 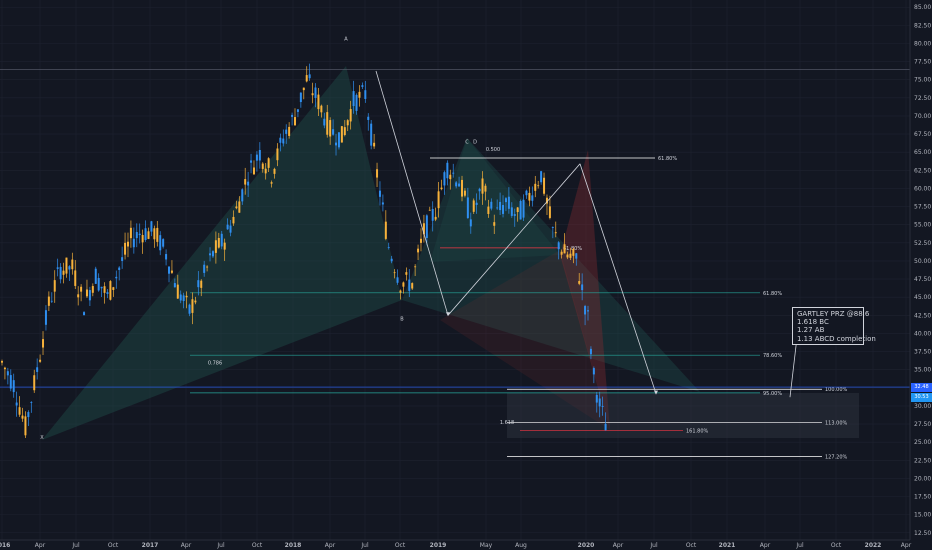 I want to click on y-tick-label: 47.50, so click(x=922, y=279).